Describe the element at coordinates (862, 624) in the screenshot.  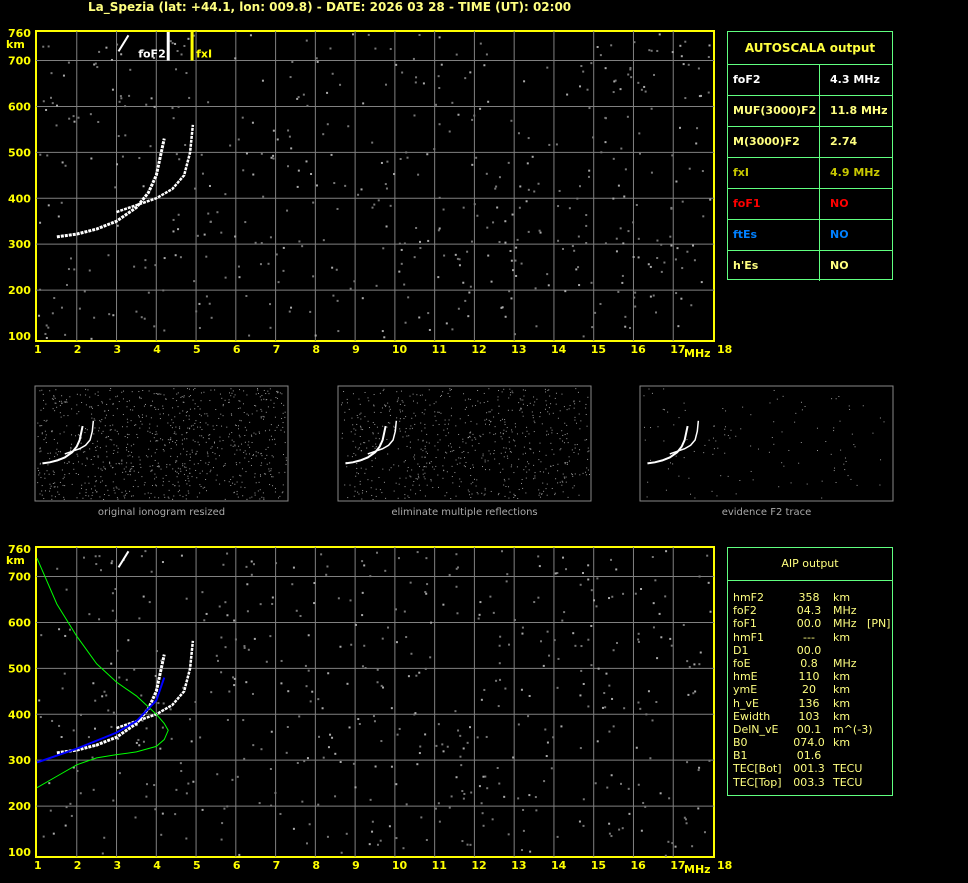
I see `aip-unit: MHz [PN]` at that location.